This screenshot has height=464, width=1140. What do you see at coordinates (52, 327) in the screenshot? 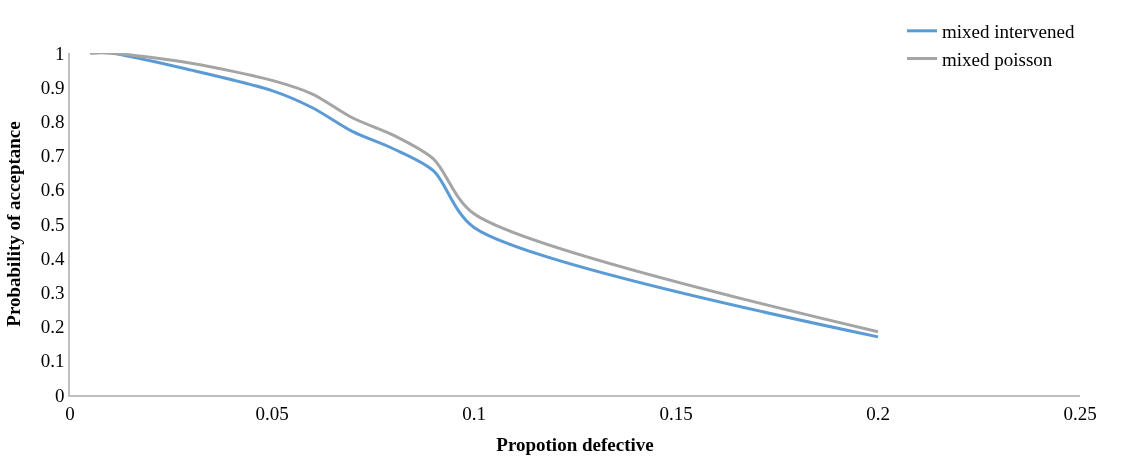
I see `y-tick-label: 0.2` at bounding box center [52, 327].